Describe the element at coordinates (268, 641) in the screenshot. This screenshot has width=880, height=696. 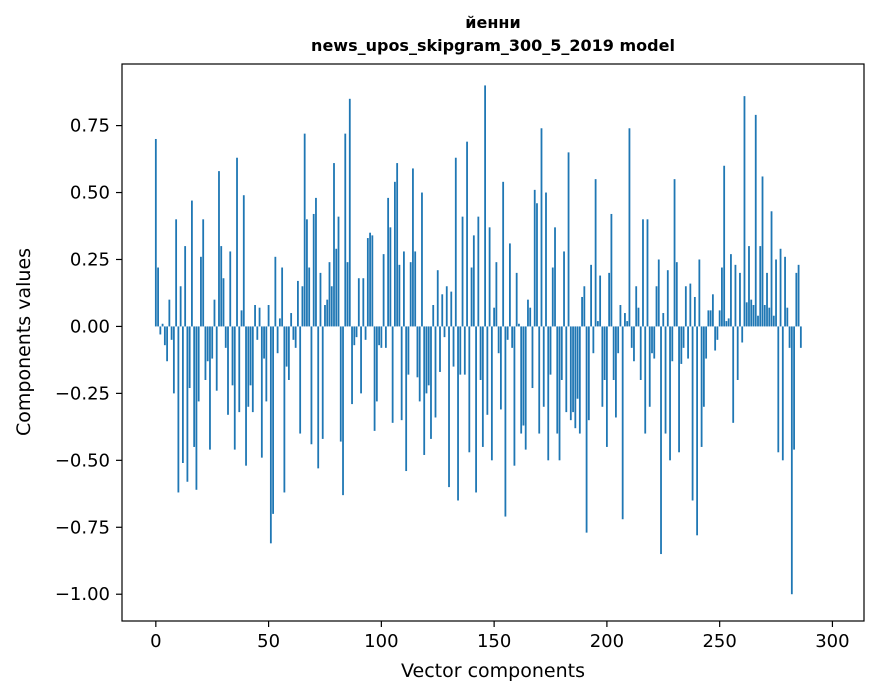
I see `x-tick-label-1: 50` at that location.